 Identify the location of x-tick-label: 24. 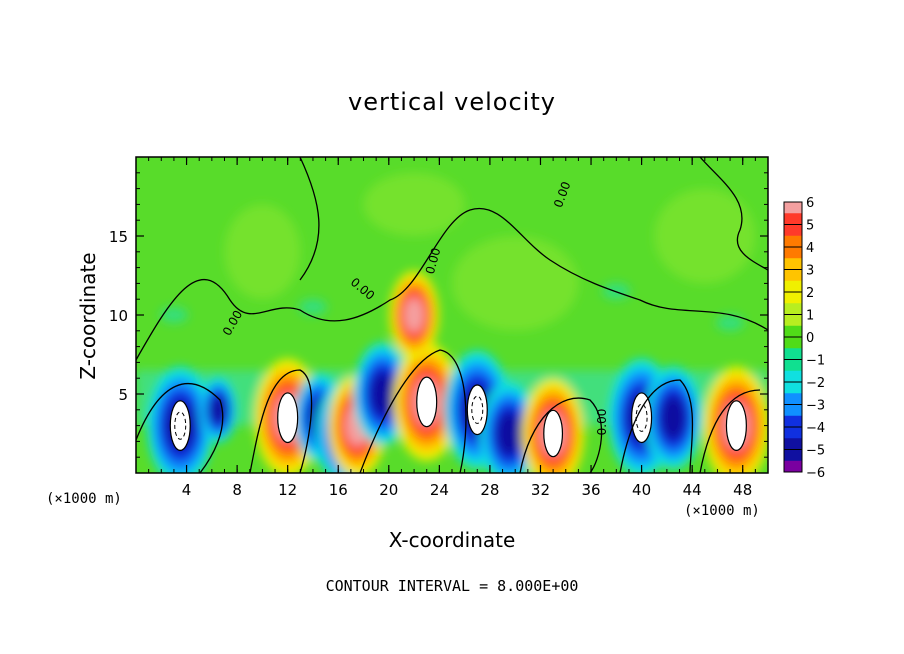
(439, 490).